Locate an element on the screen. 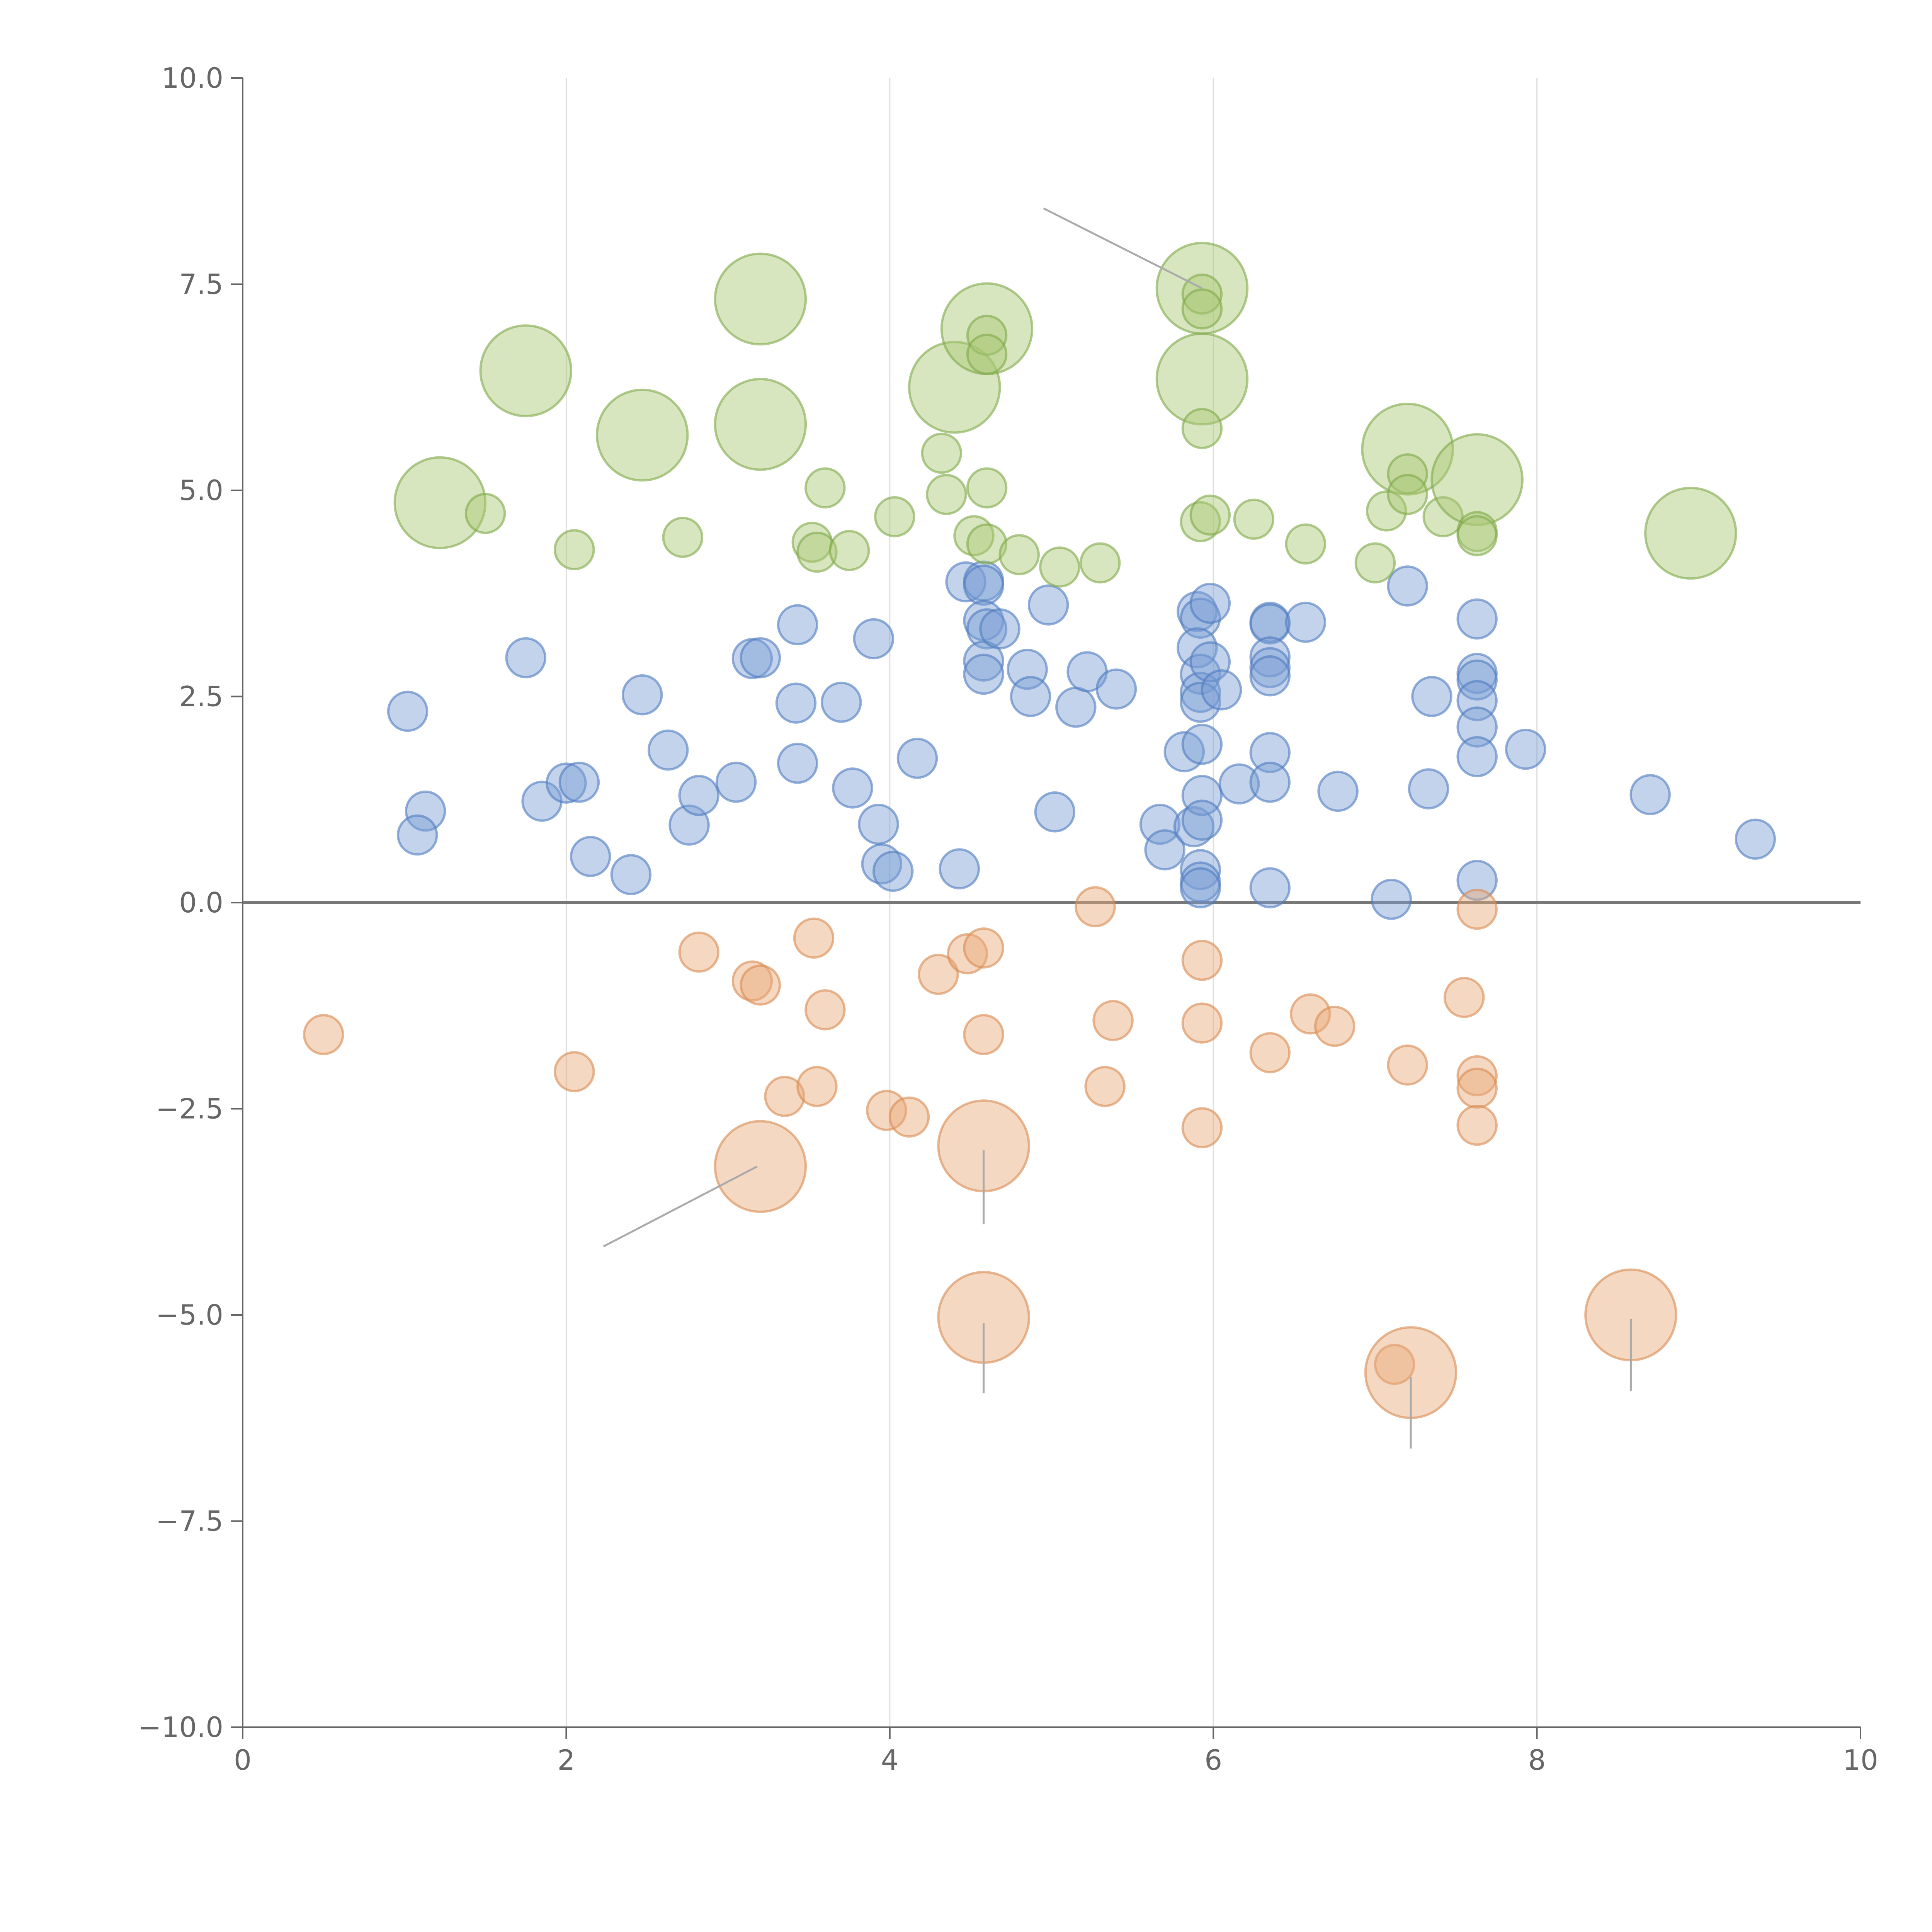 This screenshot has height=1932, width=1932. x-tick-label-4: 8 is located at coordinates (1537, 1760).